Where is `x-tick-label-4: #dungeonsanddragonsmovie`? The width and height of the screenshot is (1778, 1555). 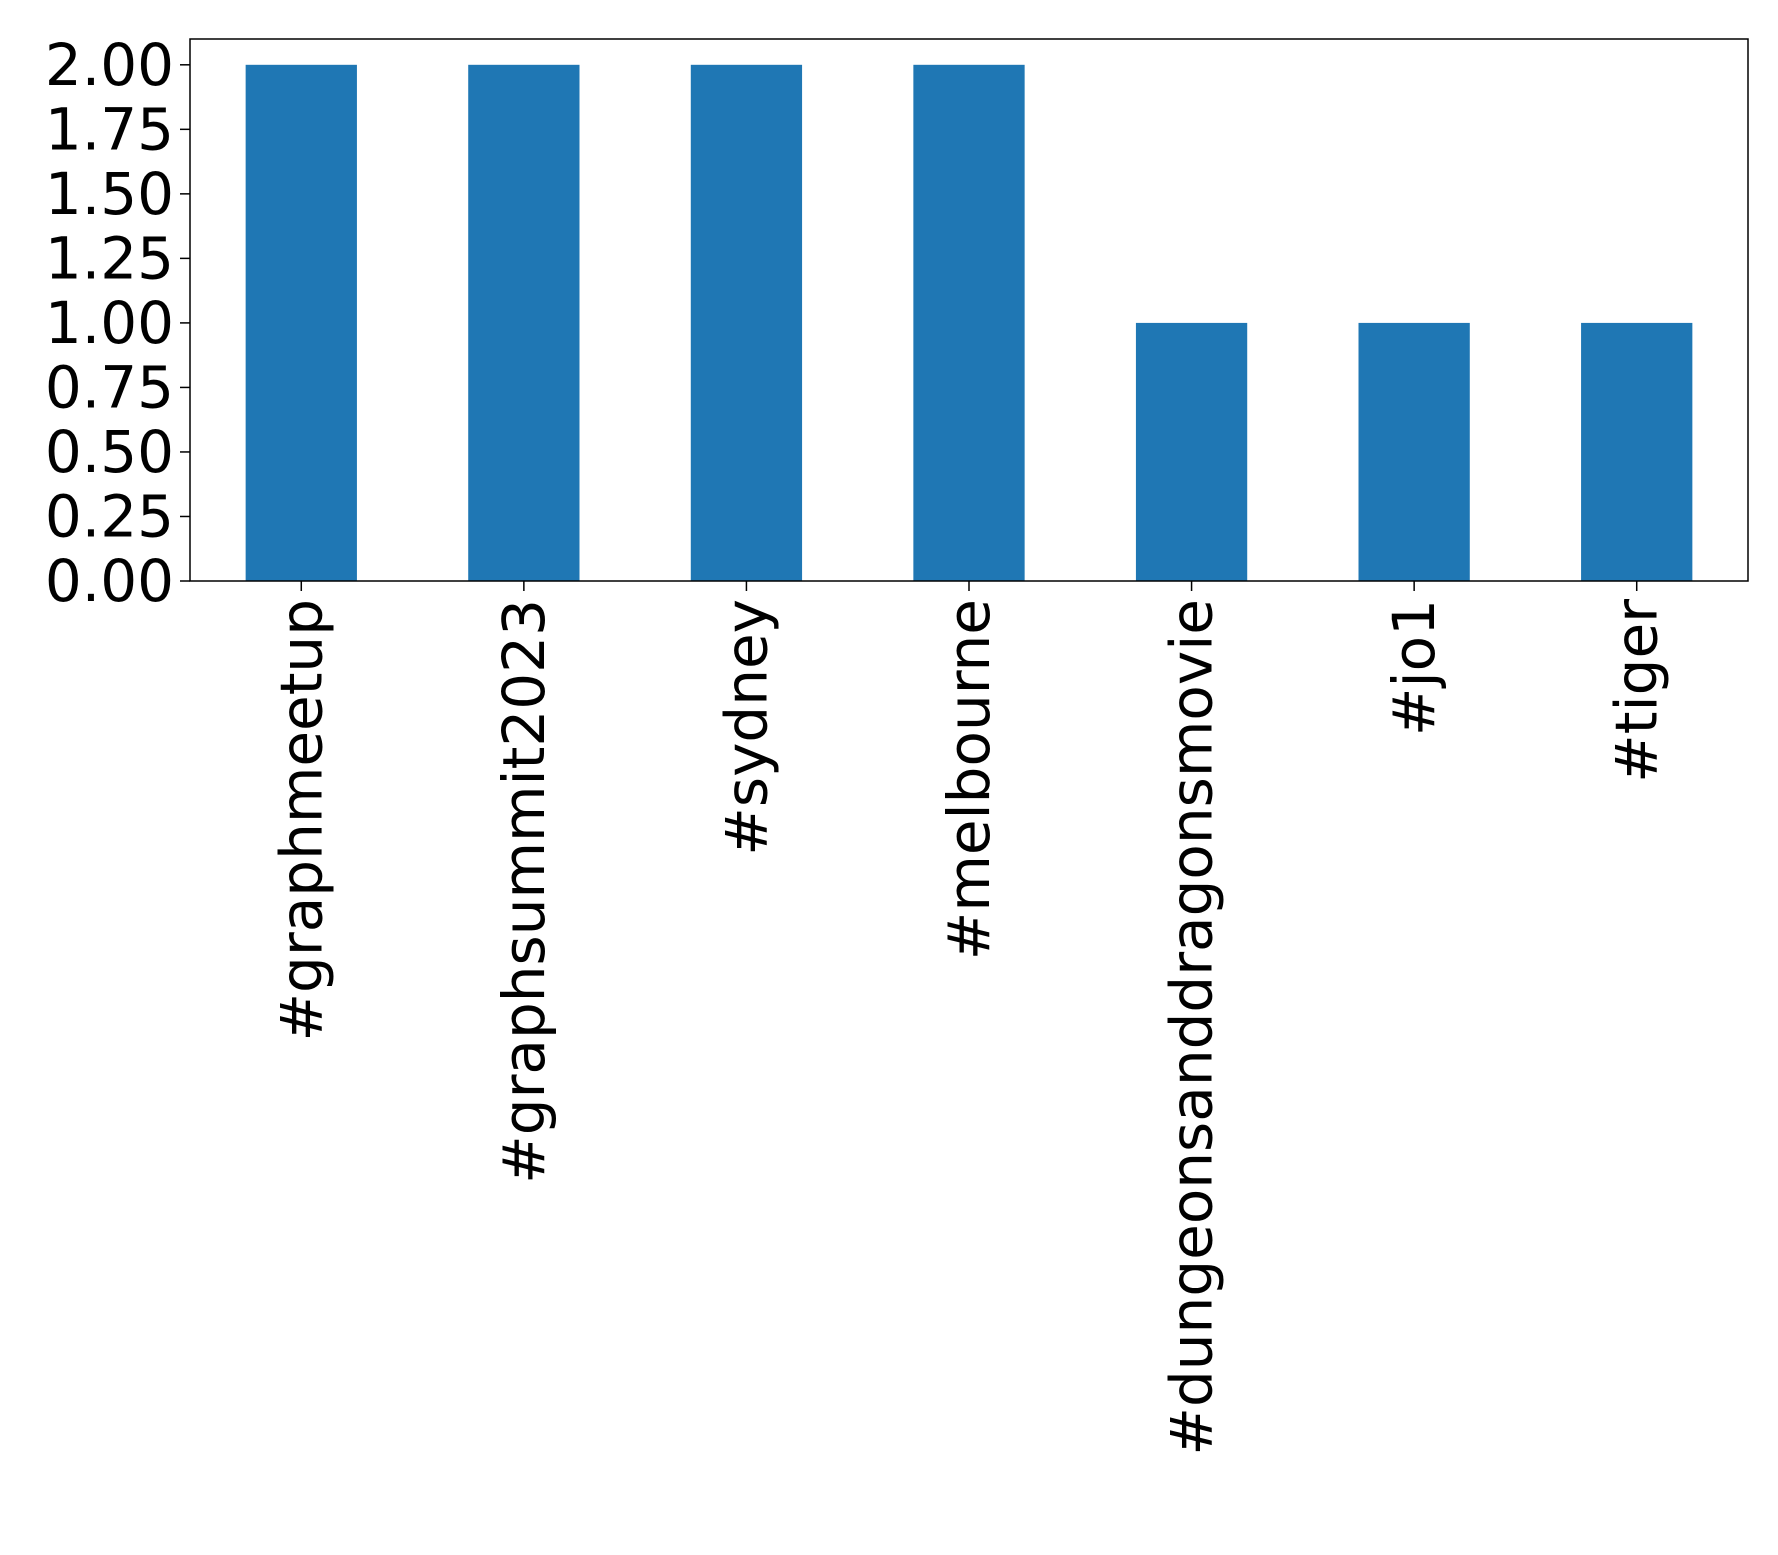 x-tick-label-4: #dungeonsanddragonsmovie is located at coordinates (1192, 1027).